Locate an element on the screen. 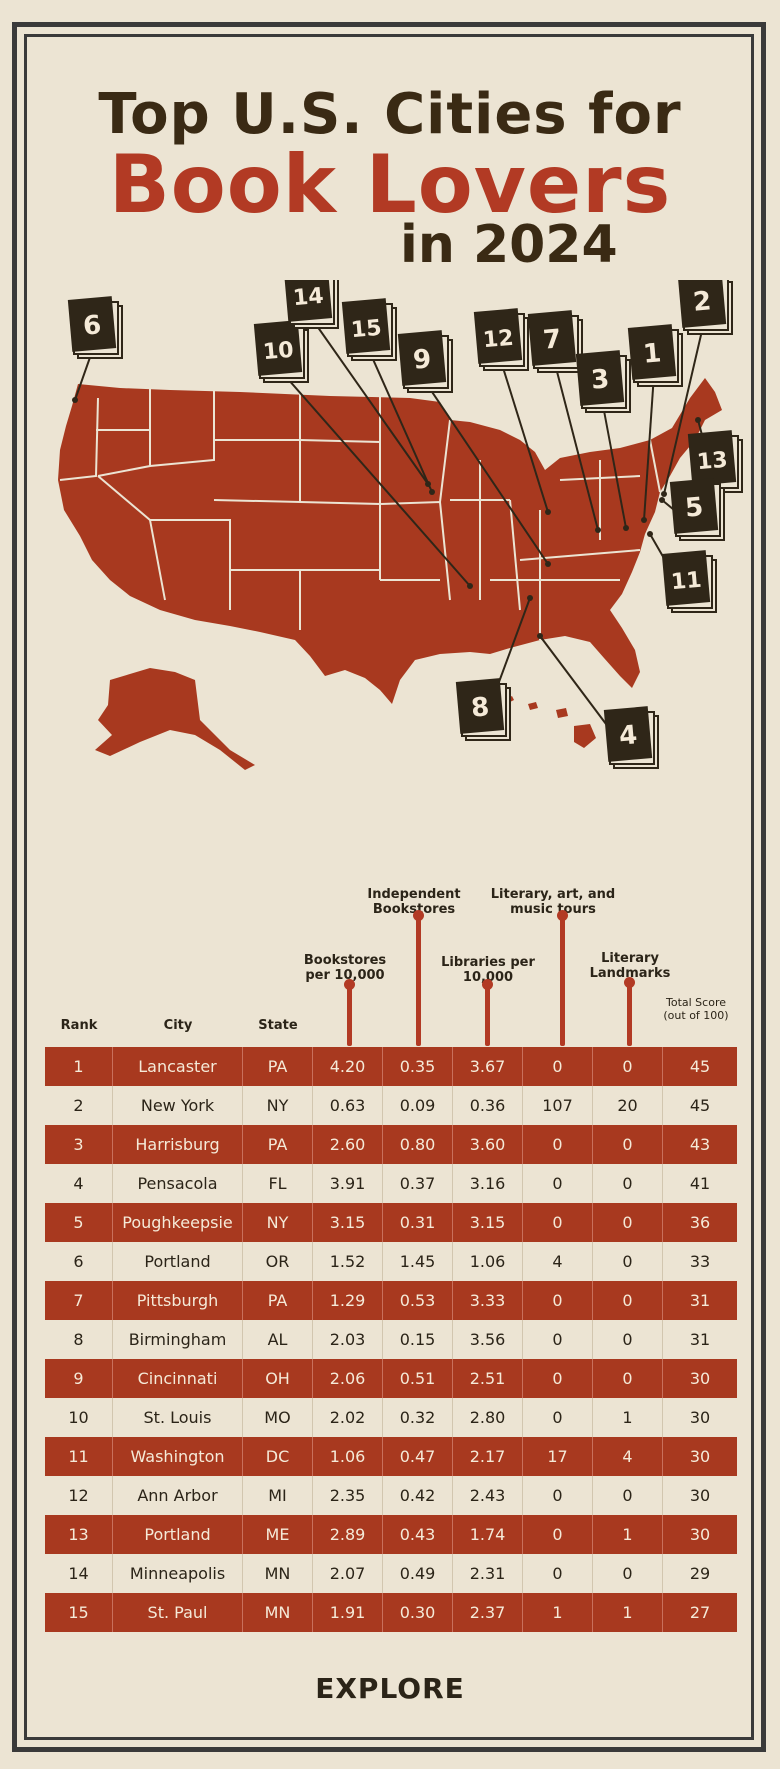 The height and width of the screenshot is (1769, 780). header-landmarks: Literary Landmarks is located at coordinates (630, 966).